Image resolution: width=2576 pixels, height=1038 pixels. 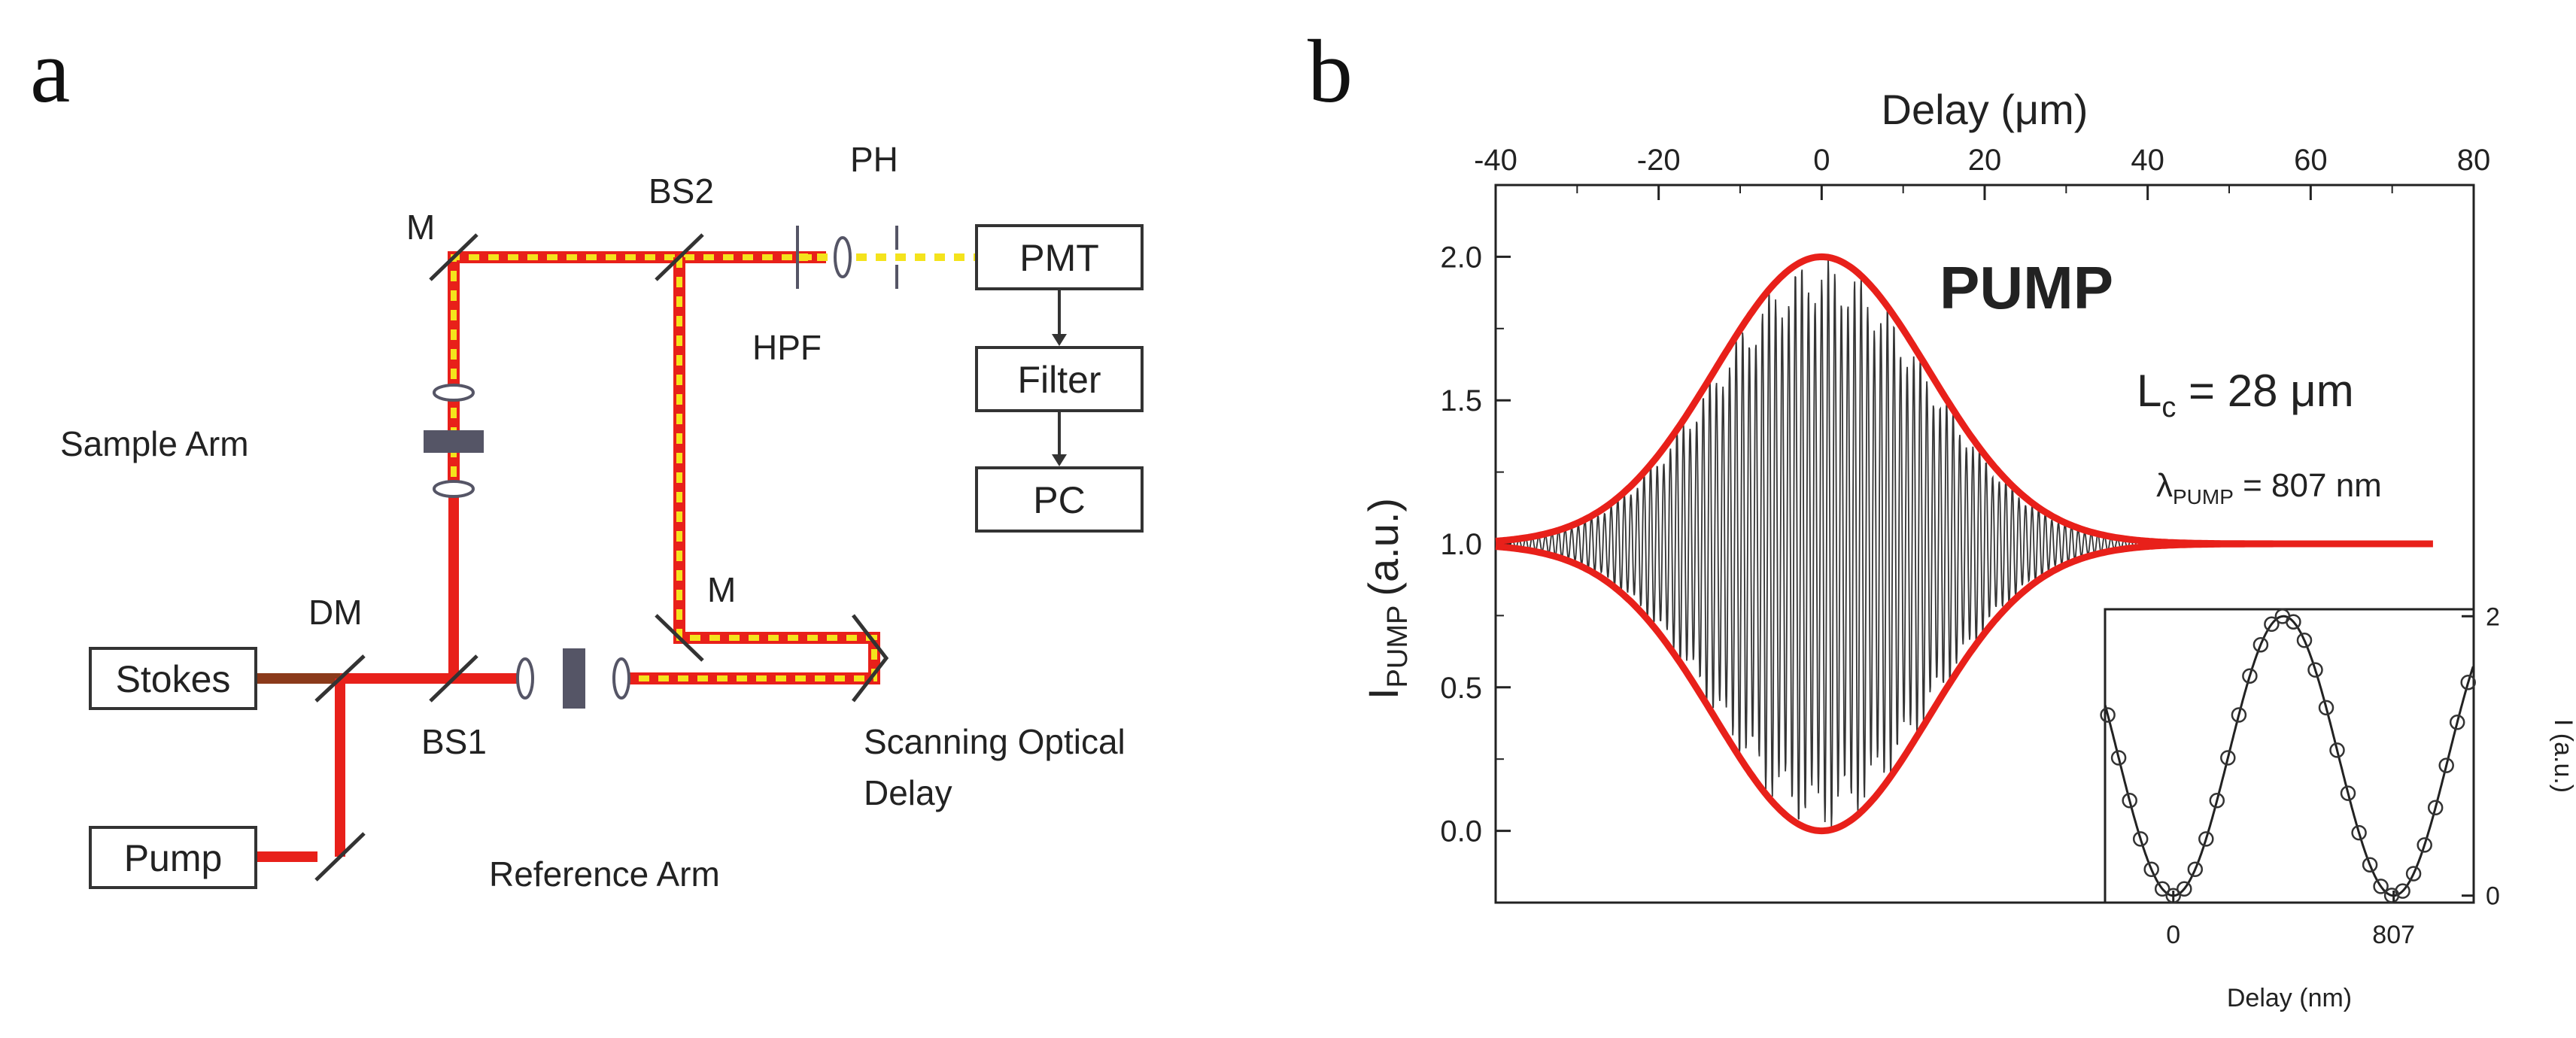 I want to click on label-scanning-line2: Delay, so click(x=908, y=792).